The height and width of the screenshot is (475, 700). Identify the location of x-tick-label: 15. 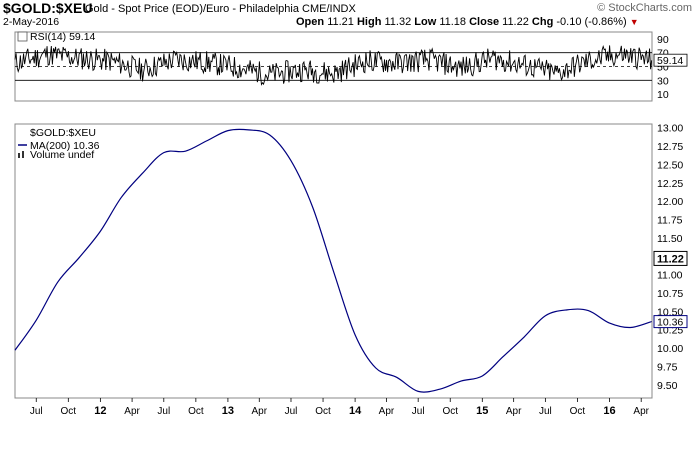
(482, 411).